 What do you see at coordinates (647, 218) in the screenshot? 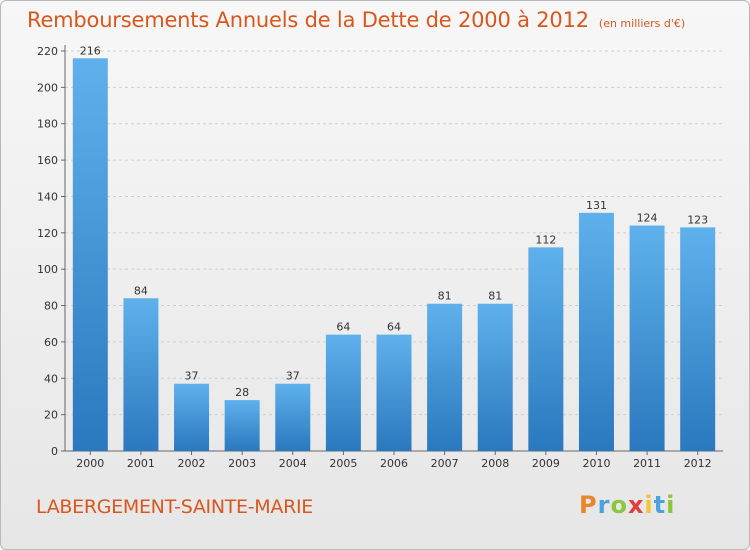
I see `bar-value-label: 124` at bounding box center [647, 218].